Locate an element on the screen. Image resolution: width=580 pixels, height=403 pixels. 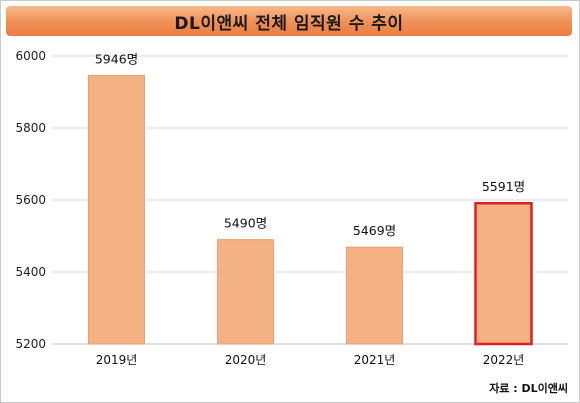
value-label: 5946명 is located at coordinates (116, 58).